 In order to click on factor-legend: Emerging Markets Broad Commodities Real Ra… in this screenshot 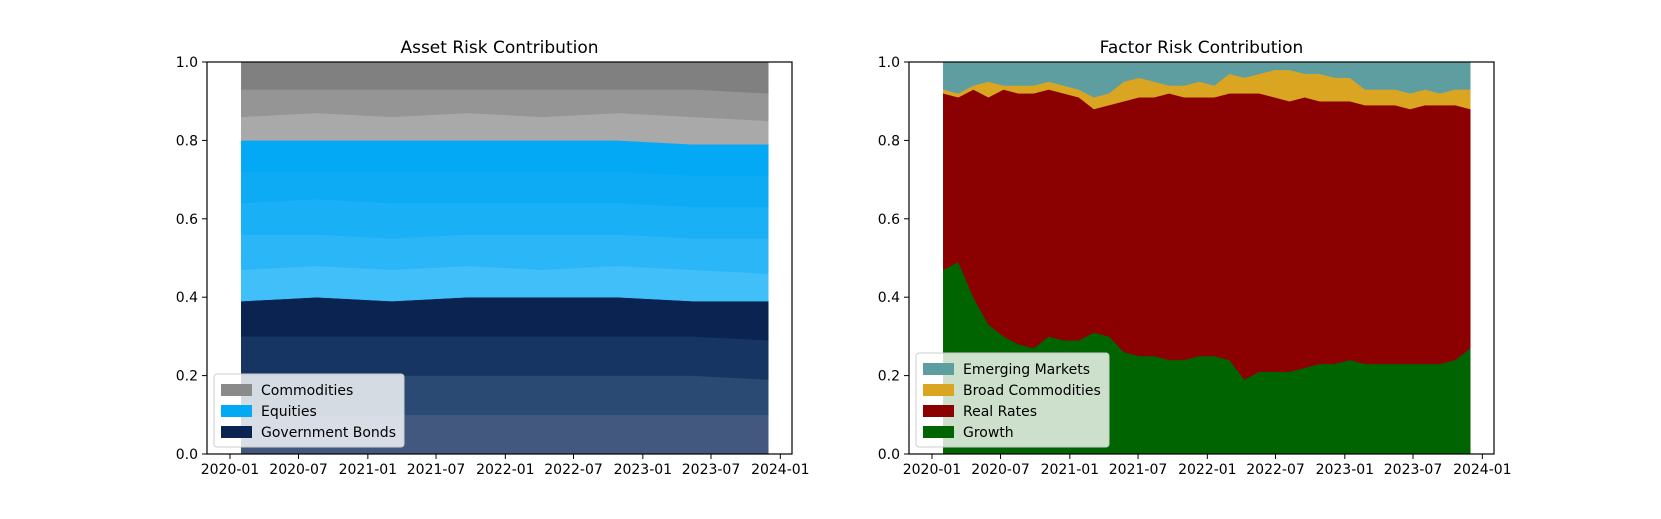, I will do `click(1012, 400)`.